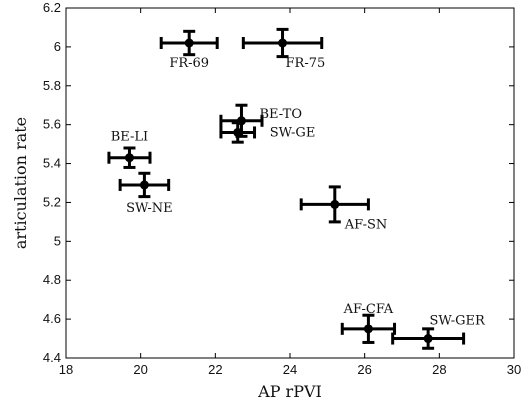 The image size is (527, 403). I want to click on point-label-af-cfa: AF-CFA, so click(368, 309).